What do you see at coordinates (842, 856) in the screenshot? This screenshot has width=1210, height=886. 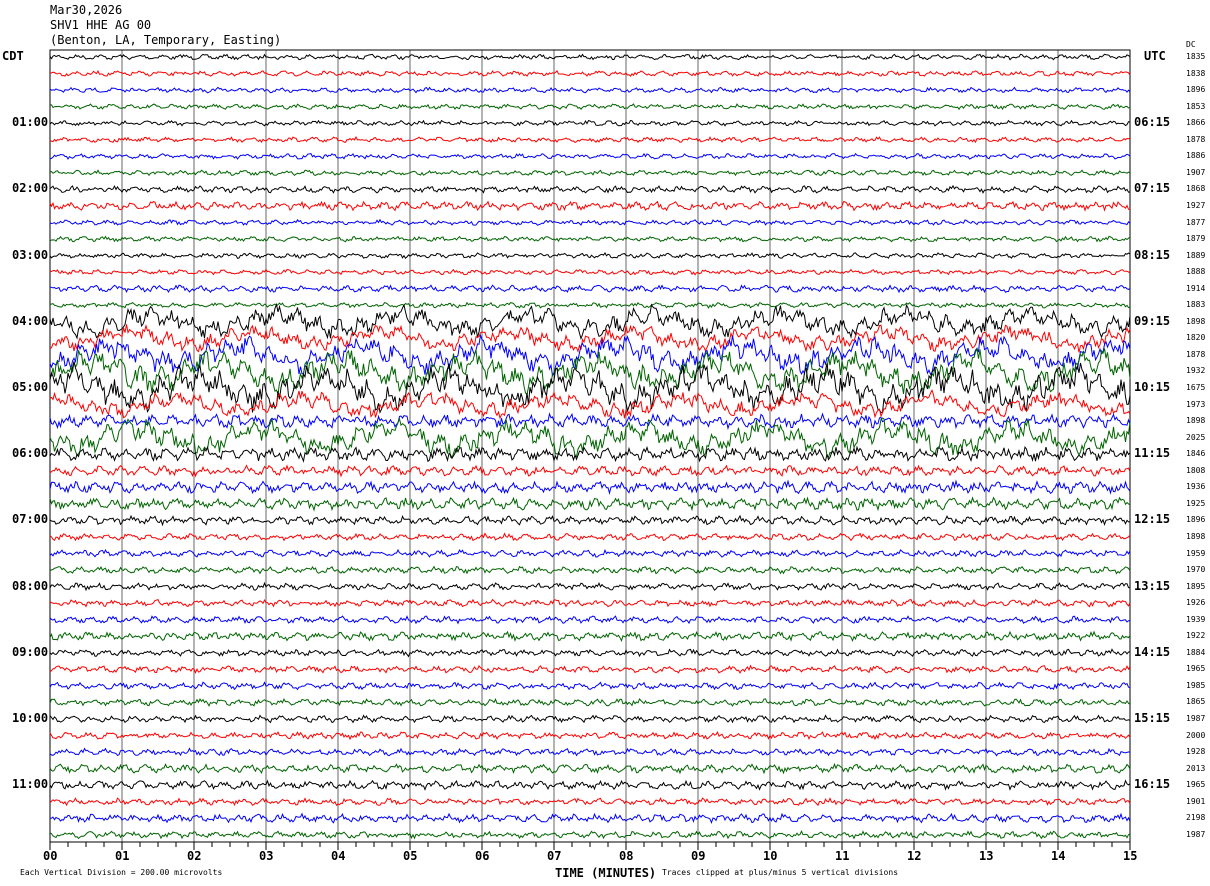 I see `x-tick-label: 11` at bounding box center [842, 856].